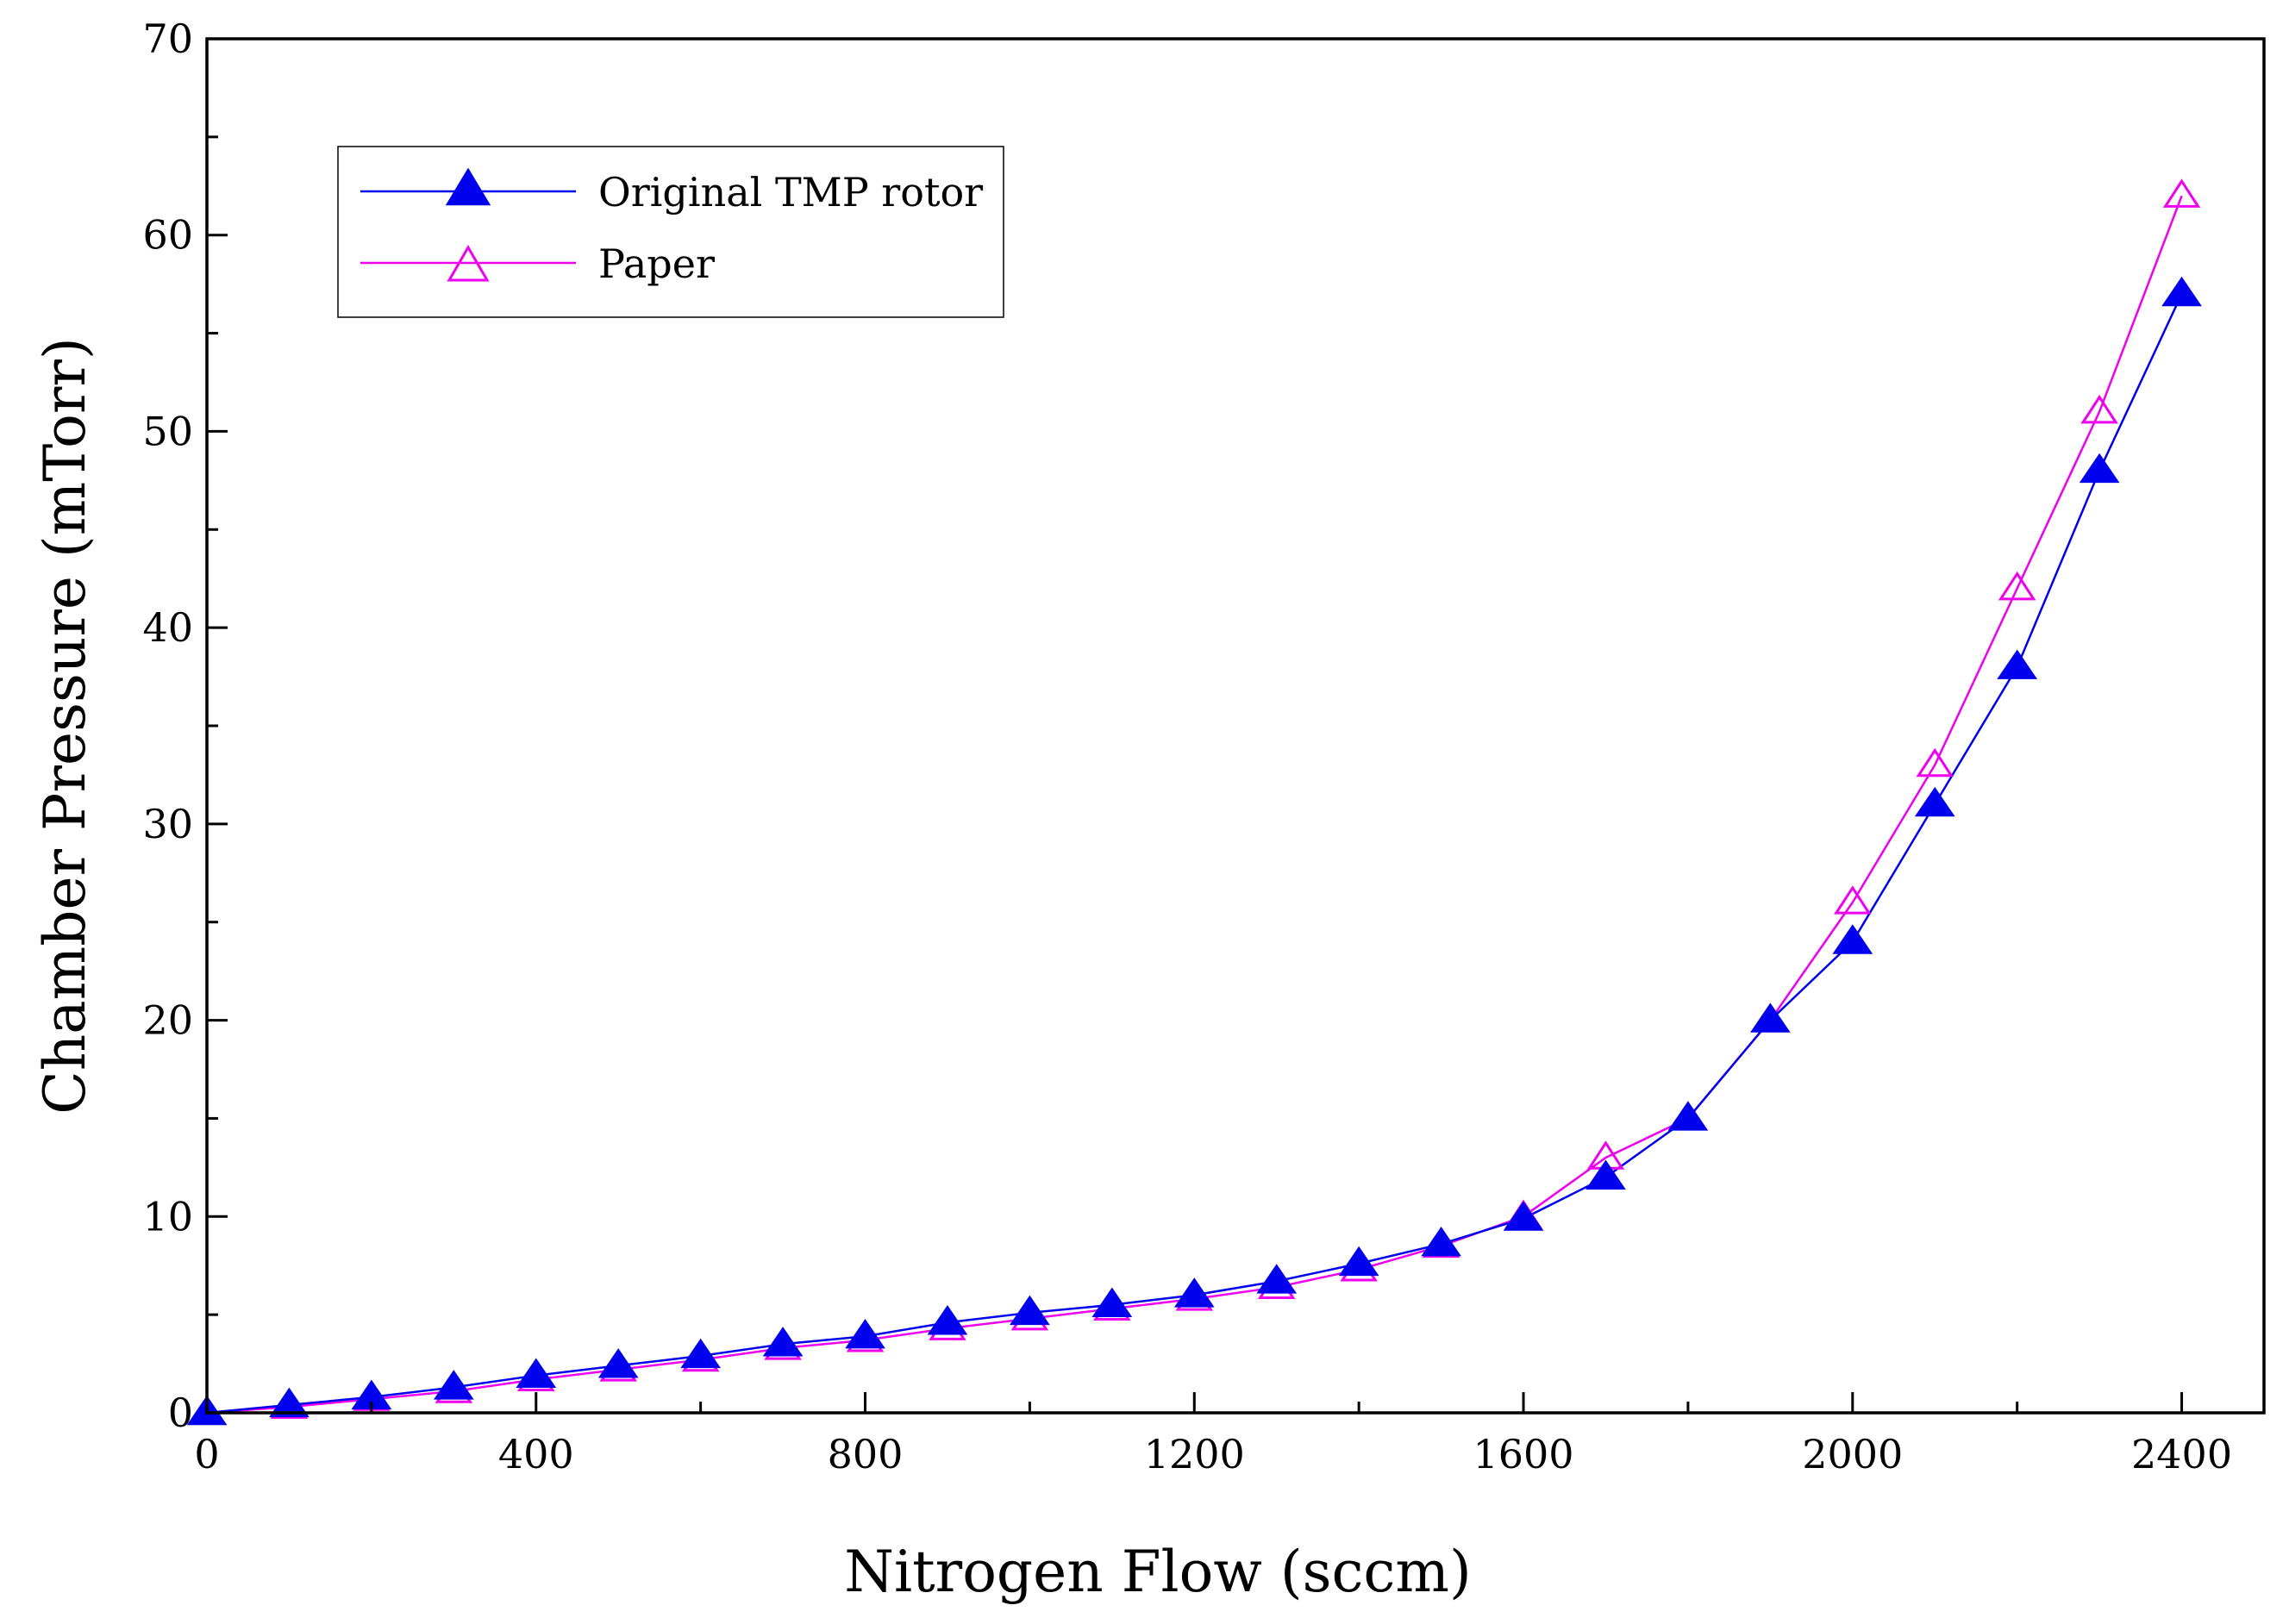  What do you see at coordinates (168, 431) in the screenshot?
I see `y-tick-label: 50` at bounding box center [168, 431].